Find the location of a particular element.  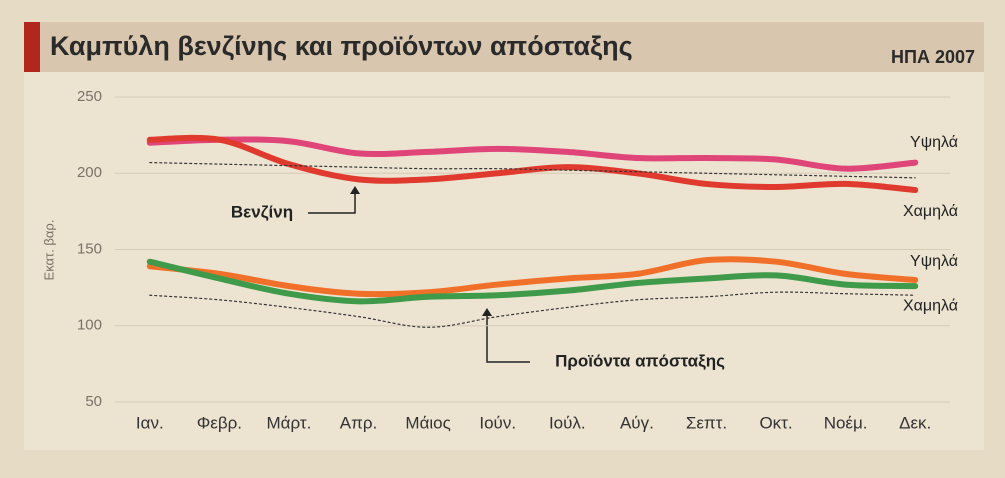

x-tick-label: Απρ. is located at coordinates (358, 422).